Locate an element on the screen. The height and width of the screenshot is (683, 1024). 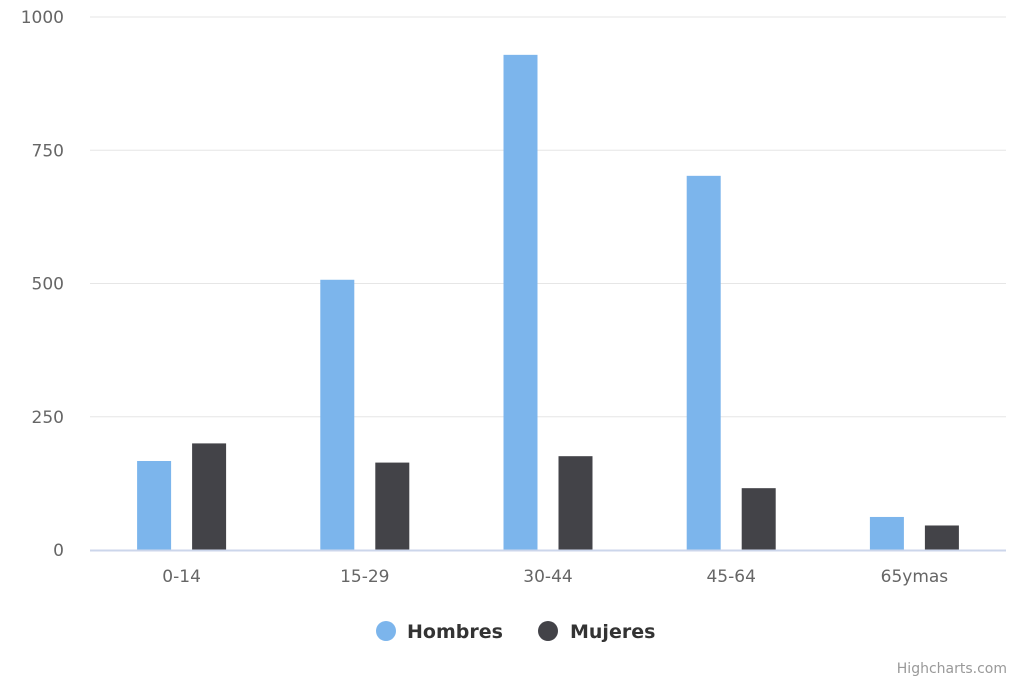
bar-mujeres-65ymas is located at coordinates (941, 537).